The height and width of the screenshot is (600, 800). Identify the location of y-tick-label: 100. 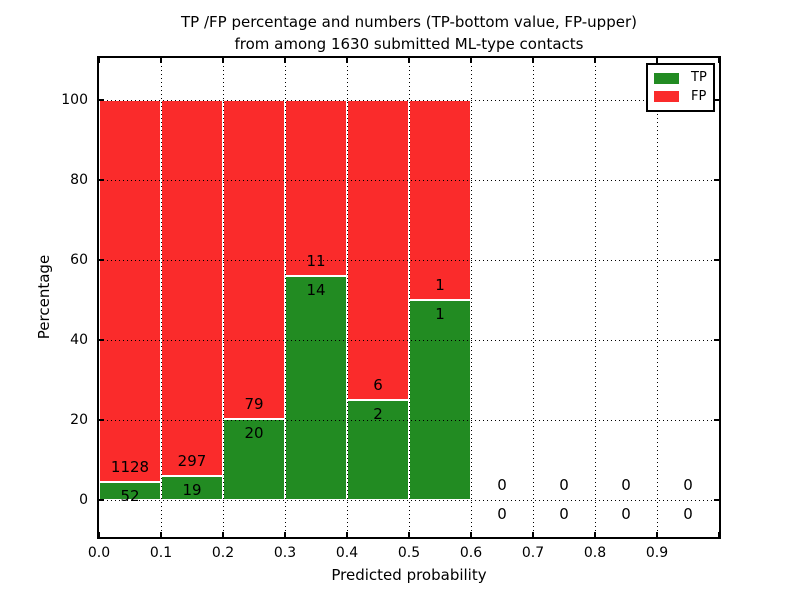
(74, 100).